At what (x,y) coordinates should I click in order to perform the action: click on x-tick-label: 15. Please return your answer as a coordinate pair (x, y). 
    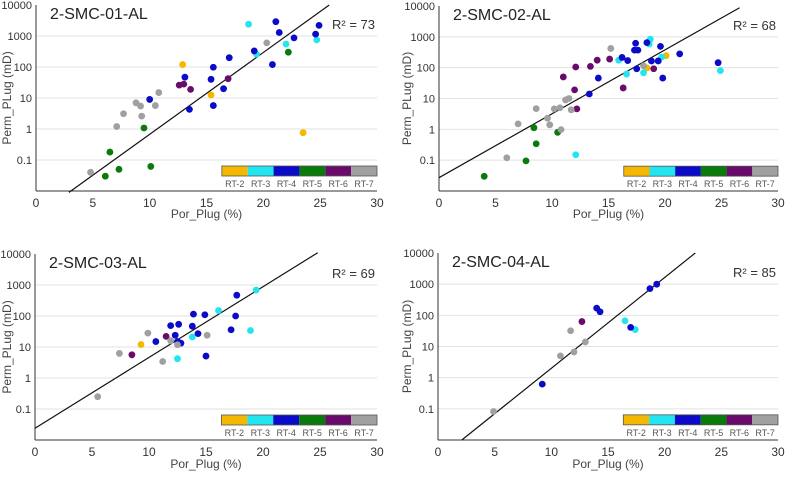
    Looking at the image, I should click on (207, 203).